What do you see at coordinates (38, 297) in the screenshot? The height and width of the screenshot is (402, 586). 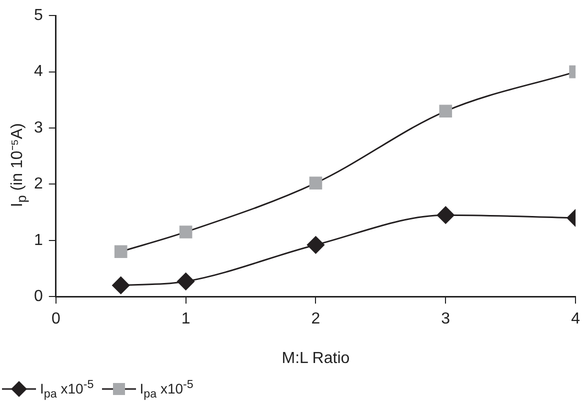 I see `y-tick-label: 0` at bounding box center [38, 297].